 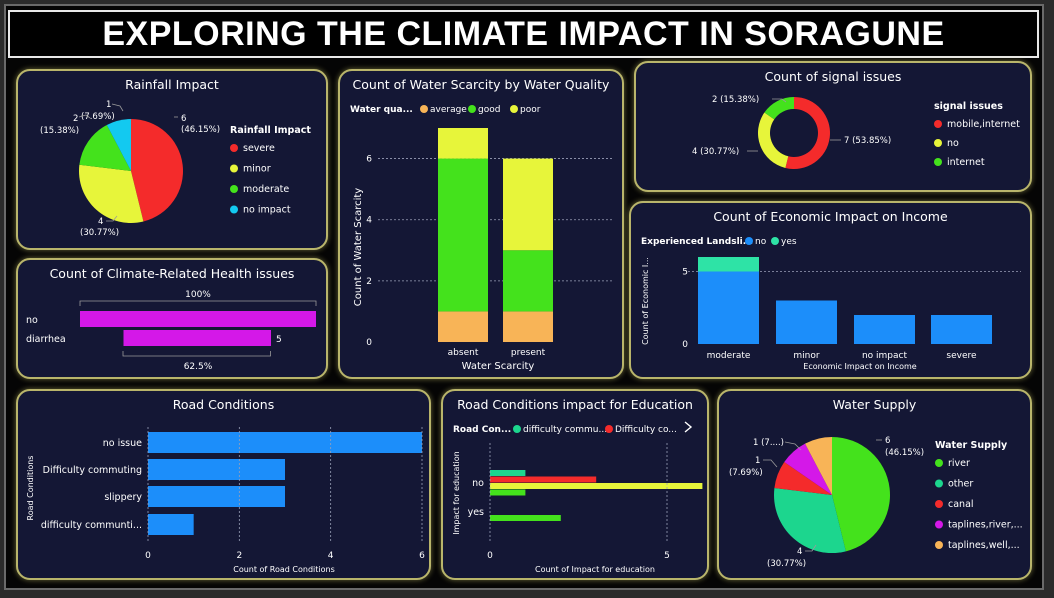 I want to click on bar-no-no-issue, so click(x=596, y=486).